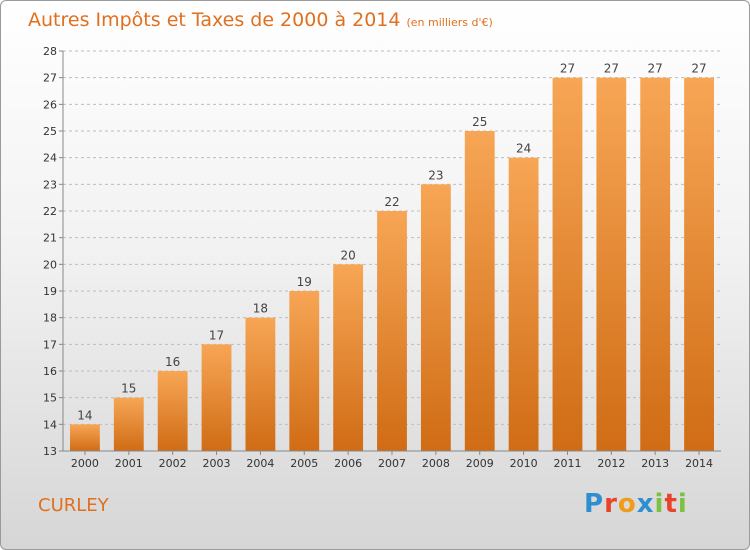 This screenshot has height=550, width=750. What do you see at coordinates (50, 291) in the screenshot?
I see `y-tick-label: 19` at bounding box center [50, 291].